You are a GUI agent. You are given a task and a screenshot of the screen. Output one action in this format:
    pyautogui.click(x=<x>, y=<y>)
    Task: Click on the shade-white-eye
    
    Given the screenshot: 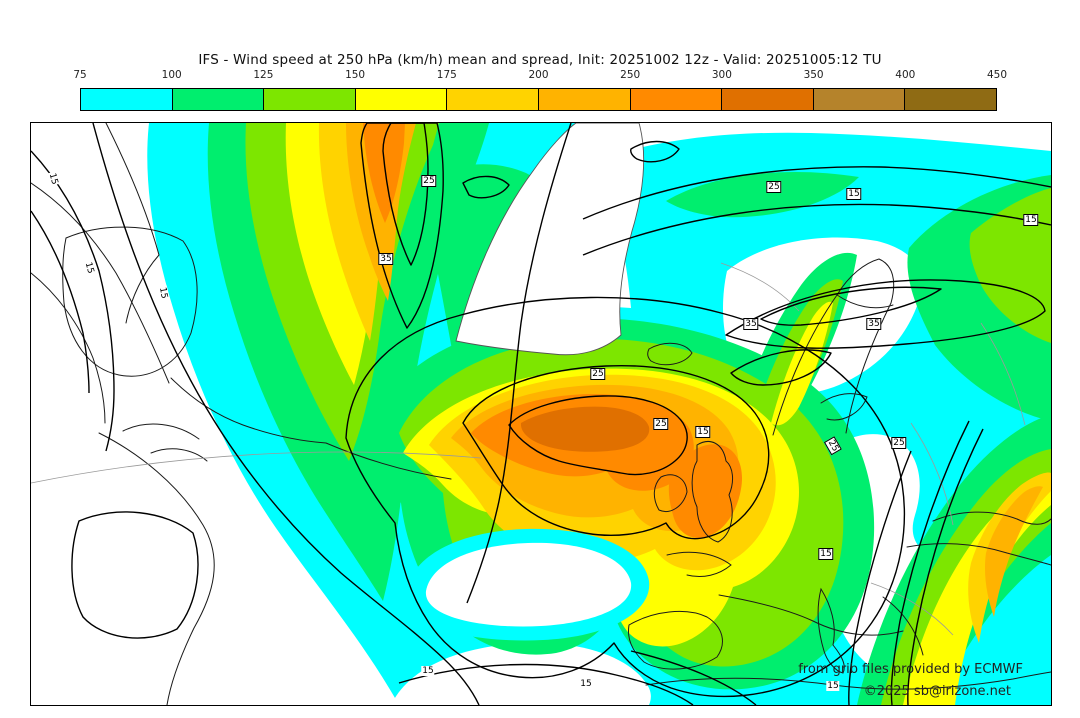 What is the action you would take?
    pyautogui.click(x=528, y=584)
    